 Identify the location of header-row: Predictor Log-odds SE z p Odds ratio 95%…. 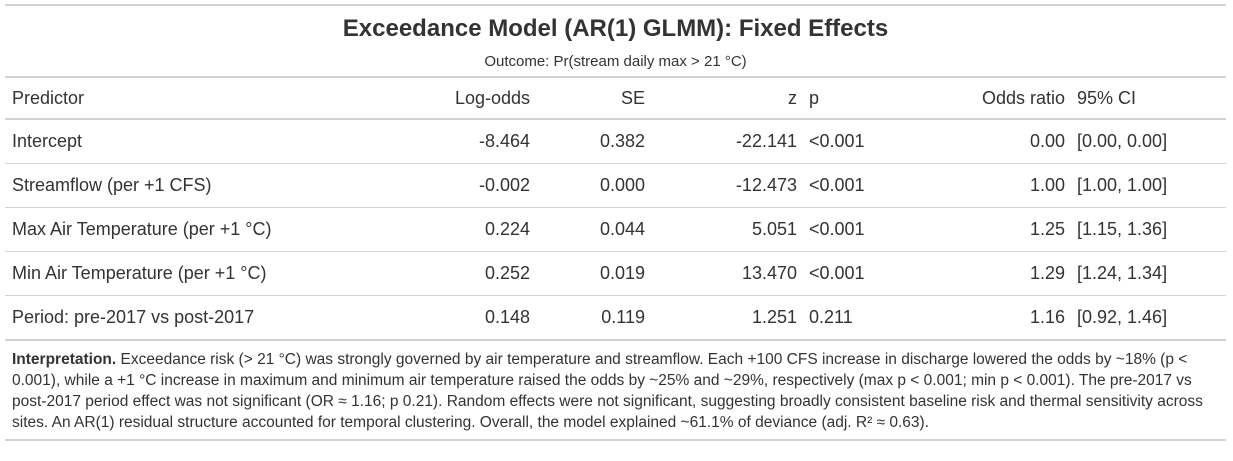
(615, 98).